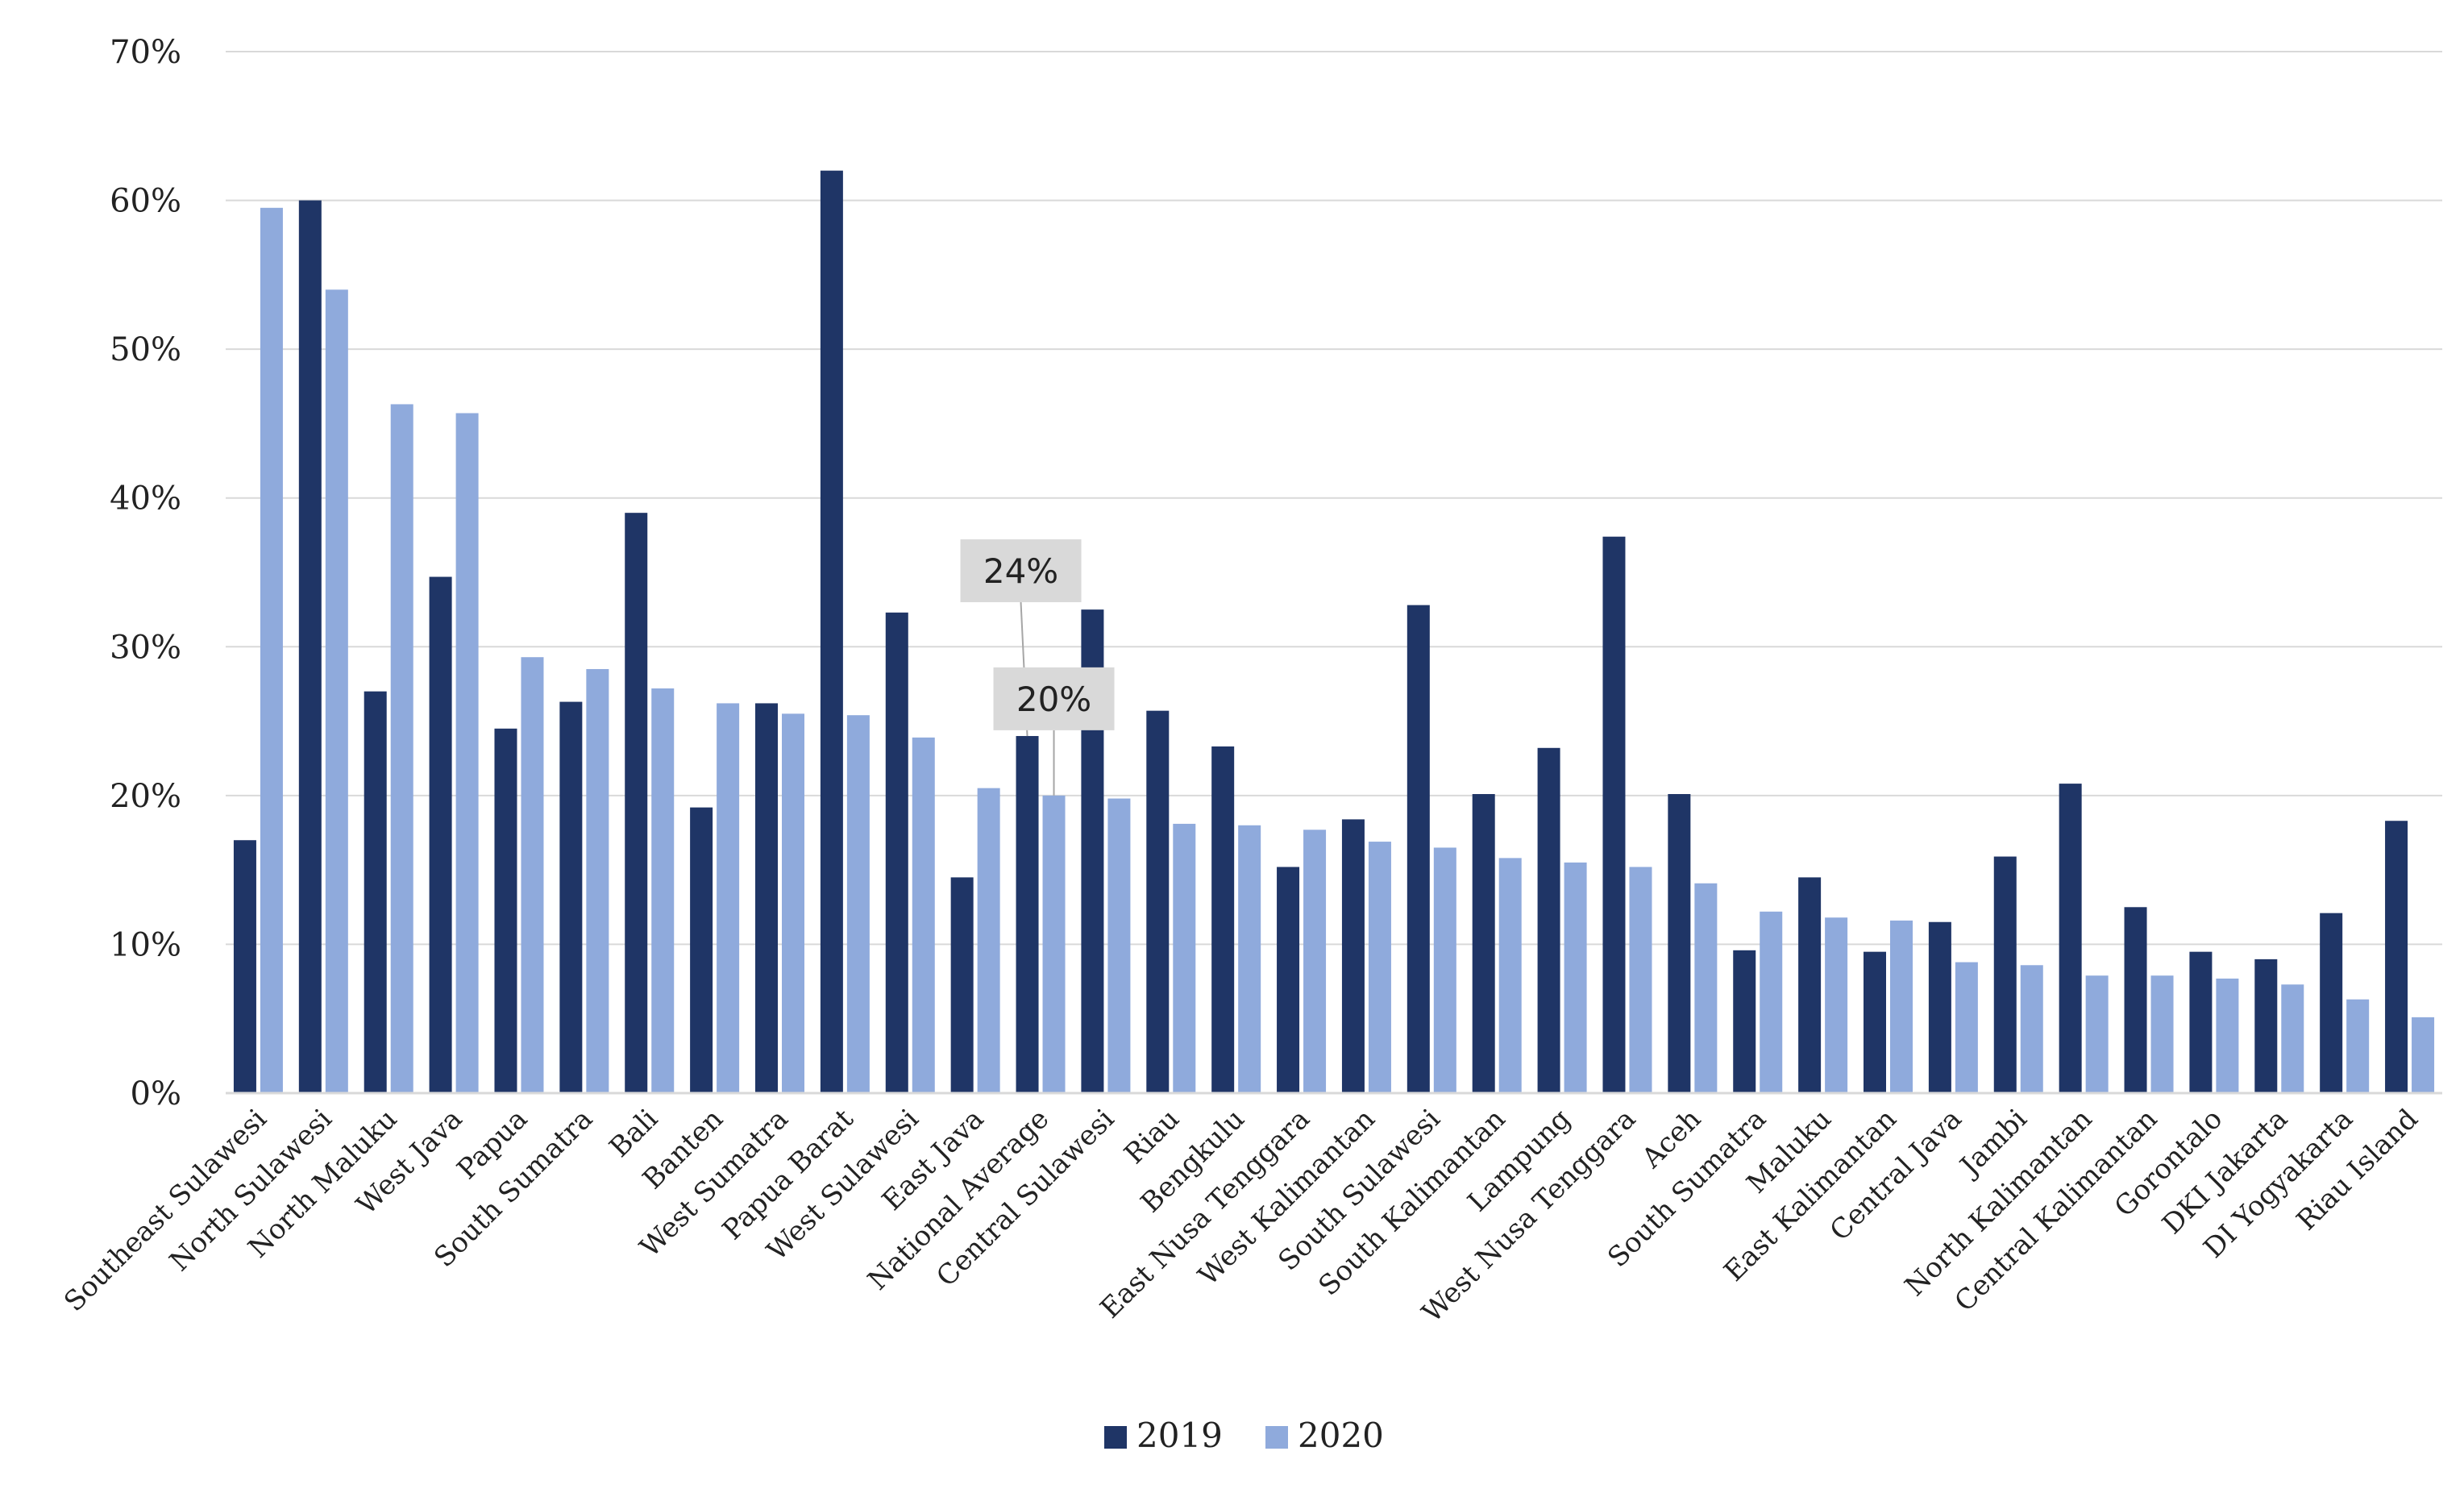 This screenshot has width=2464, height=1497. Describe the element at coordinates (145, 349) in the screenshot. I see `y-tick-label: 50%` at that location.